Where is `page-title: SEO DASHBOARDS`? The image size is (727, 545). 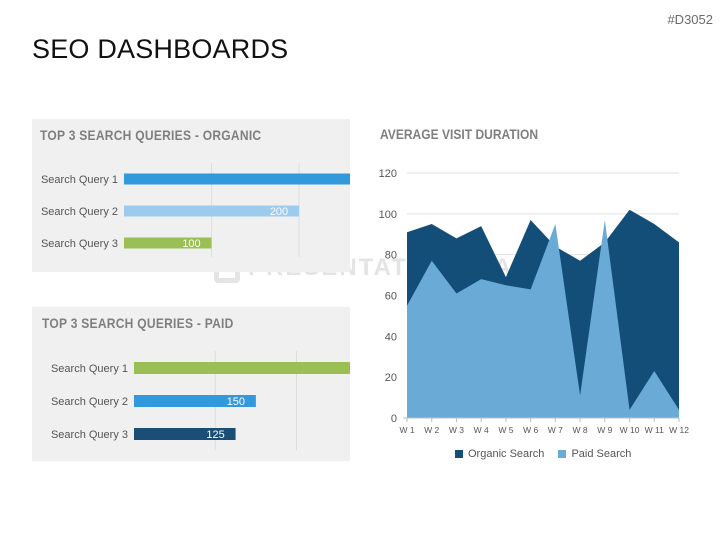
page-title: SEO DASHBOARDS is located at coordinates (160, 49).